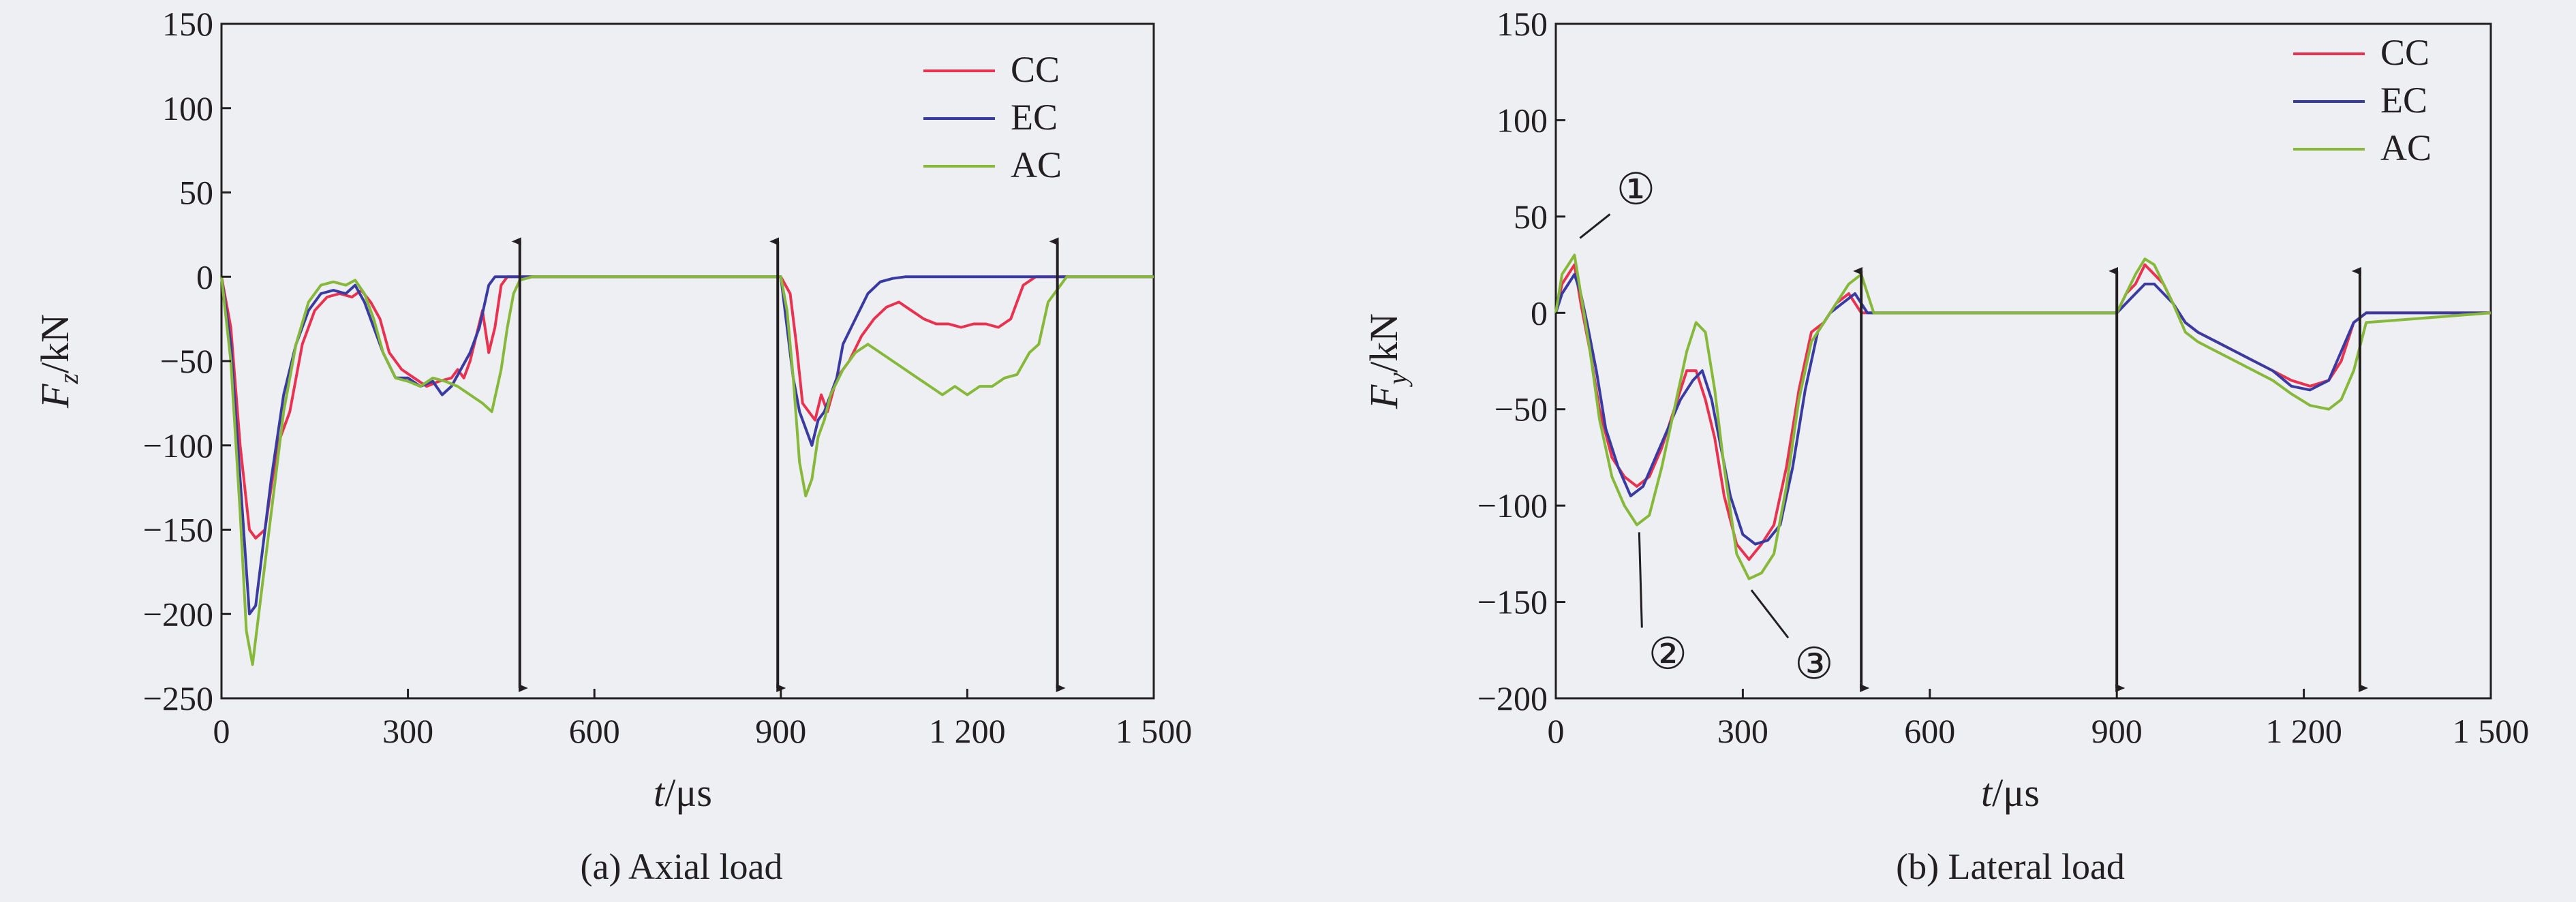 The image size is (2576, 902). Describe the element at coordinates (789, 464) in the screenshot. I see `marker-arrows-a` at that location.